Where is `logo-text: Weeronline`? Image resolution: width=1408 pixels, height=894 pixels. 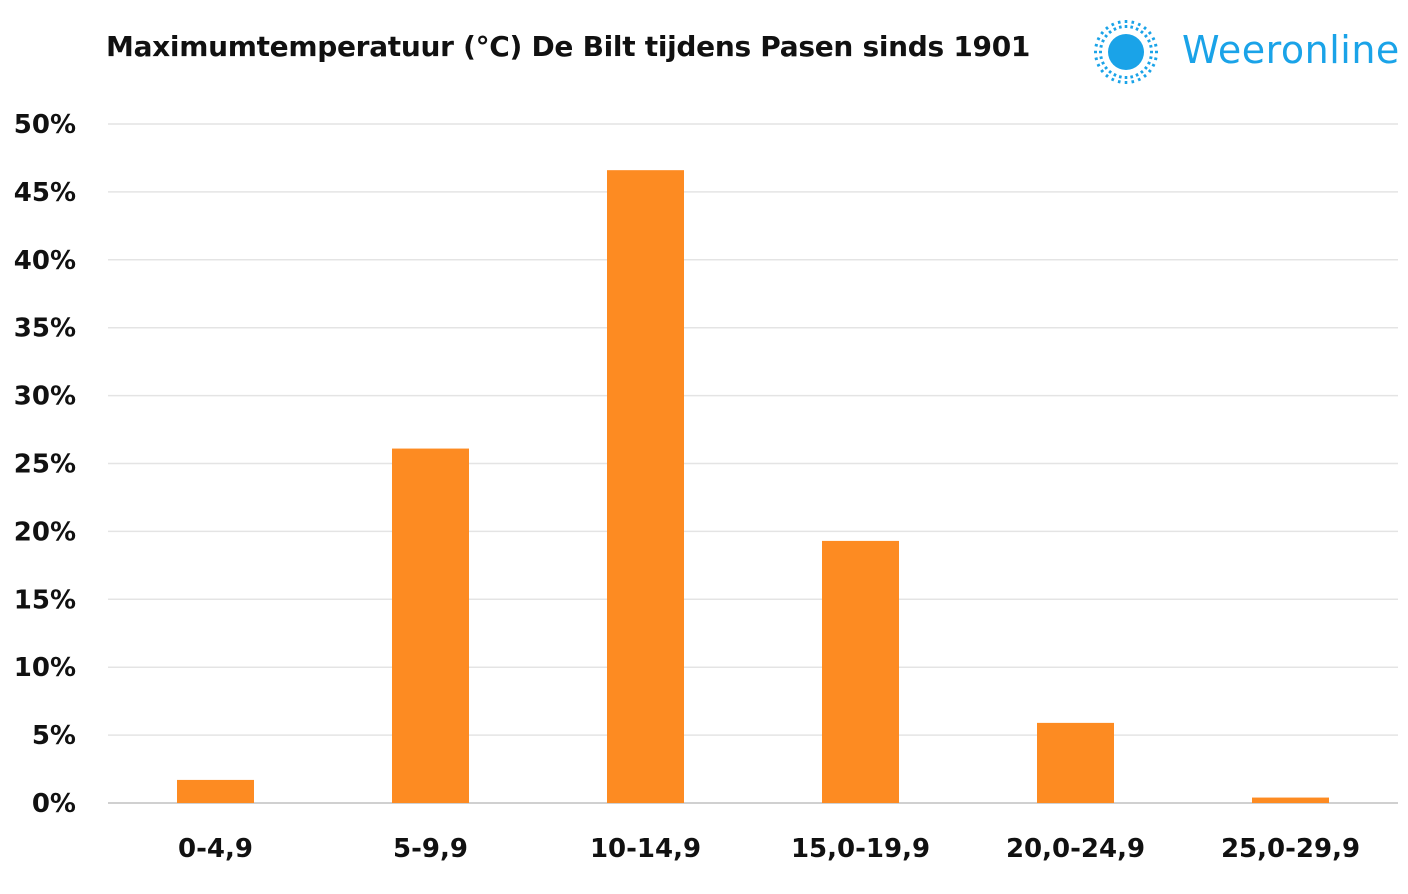
logo-text: Weeronline is located at coordinates (1291, 50).